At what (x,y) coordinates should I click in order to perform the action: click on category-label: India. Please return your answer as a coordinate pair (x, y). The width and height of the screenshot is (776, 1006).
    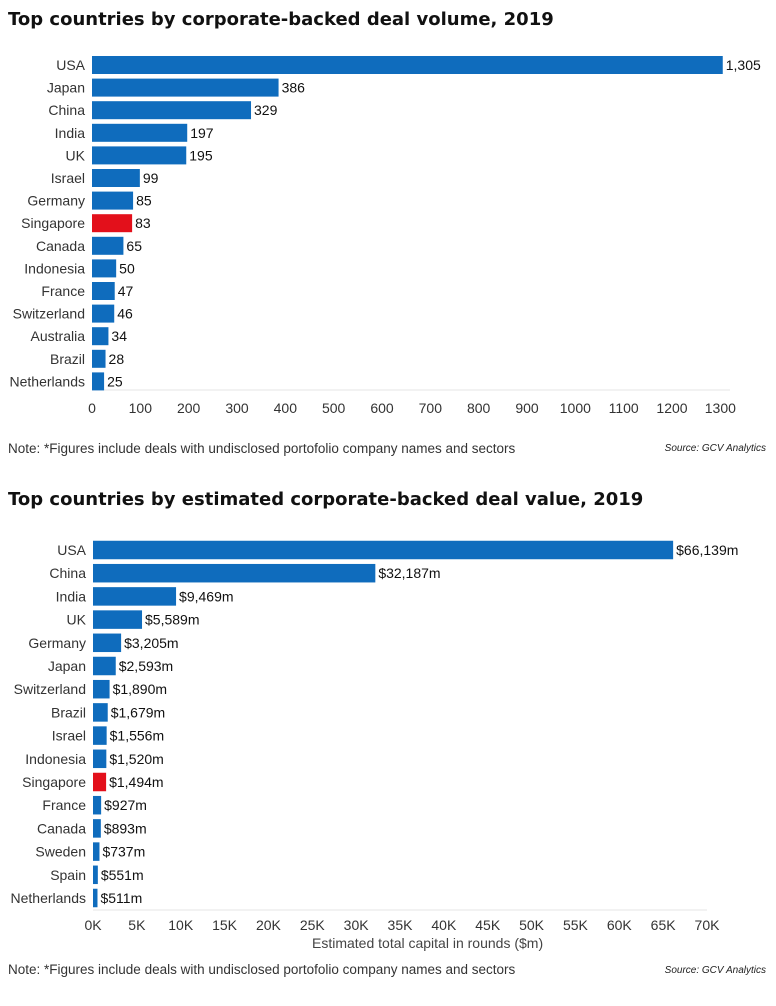
    Looking at the image, I should click on (70, 133).